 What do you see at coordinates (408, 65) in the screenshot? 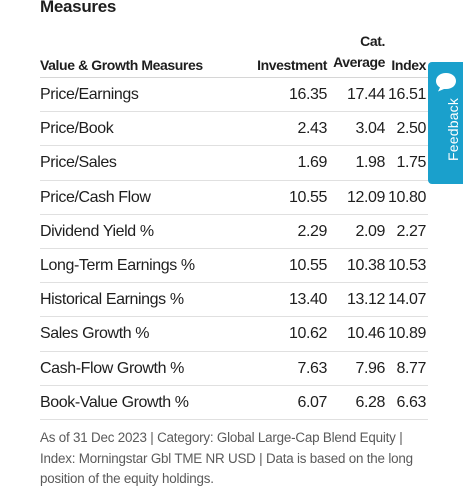
I see `header-index: Index` at bounding box center [408, 65].